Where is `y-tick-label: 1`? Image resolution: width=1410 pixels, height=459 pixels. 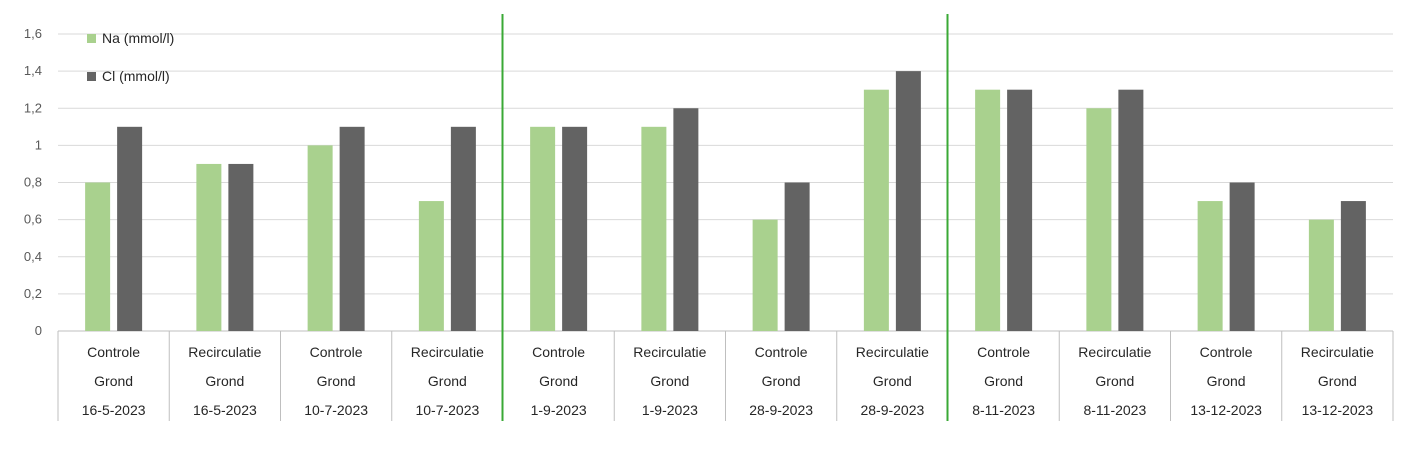
y-tick-label: 1 is located at coordinates (38, 144).